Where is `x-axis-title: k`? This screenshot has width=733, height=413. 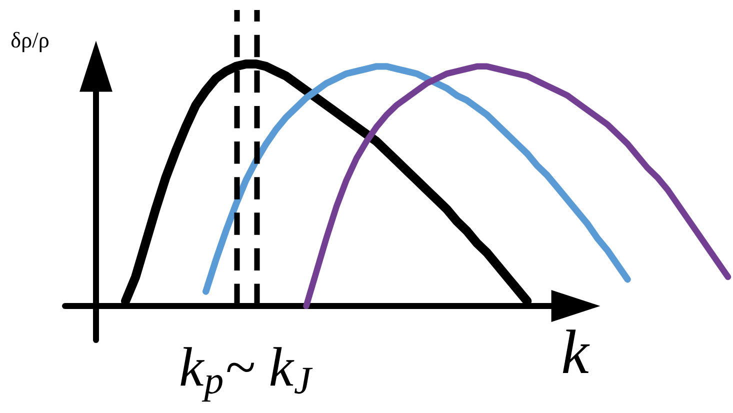
x-axis-title: k is located at coordinates (576, 352).